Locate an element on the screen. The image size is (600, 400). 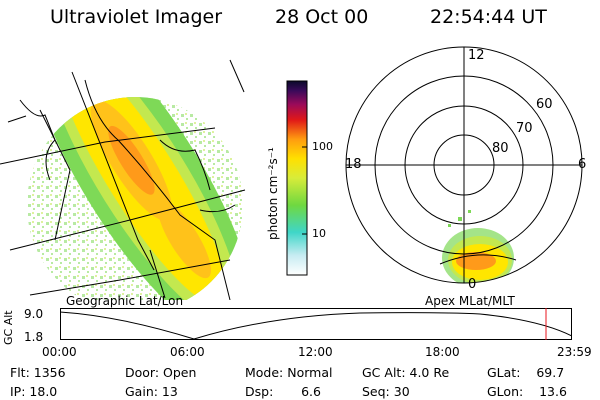
colorbar-tick-100: 100 is located at coordinates (322, 146).